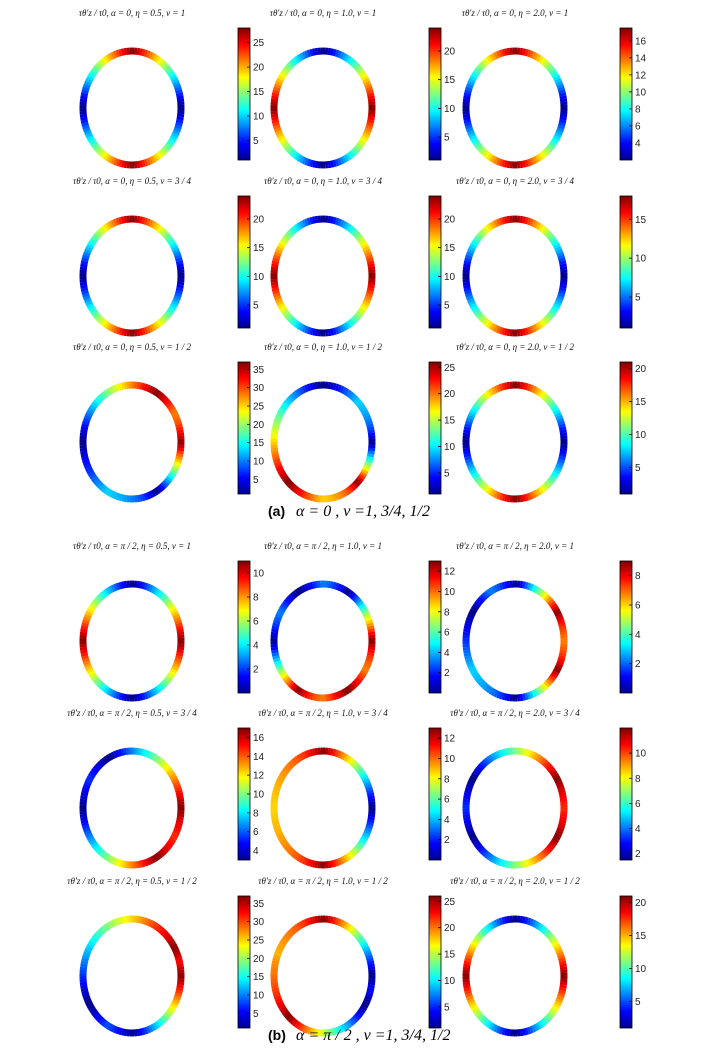 Image resolution: width=703 pixels, height=1053 pixels. Describe the element at coordinates (256, 480) in the screenshot. I see `colorbar-tick-label: 5` at that location.